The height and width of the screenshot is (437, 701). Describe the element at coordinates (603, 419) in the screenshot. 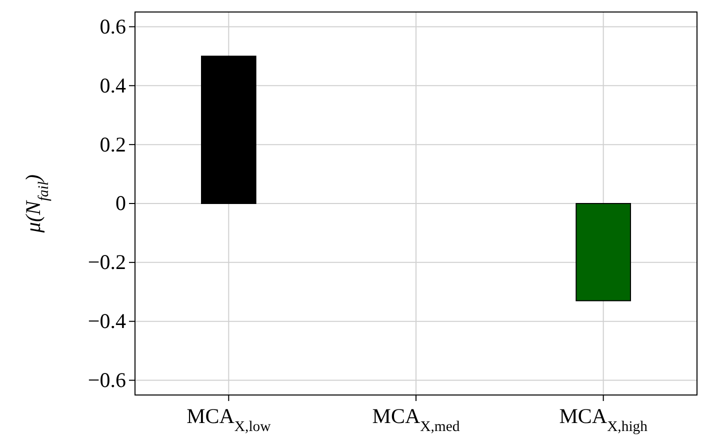

I see `x-tick-label: MCA$_{X,high}$` at that location.